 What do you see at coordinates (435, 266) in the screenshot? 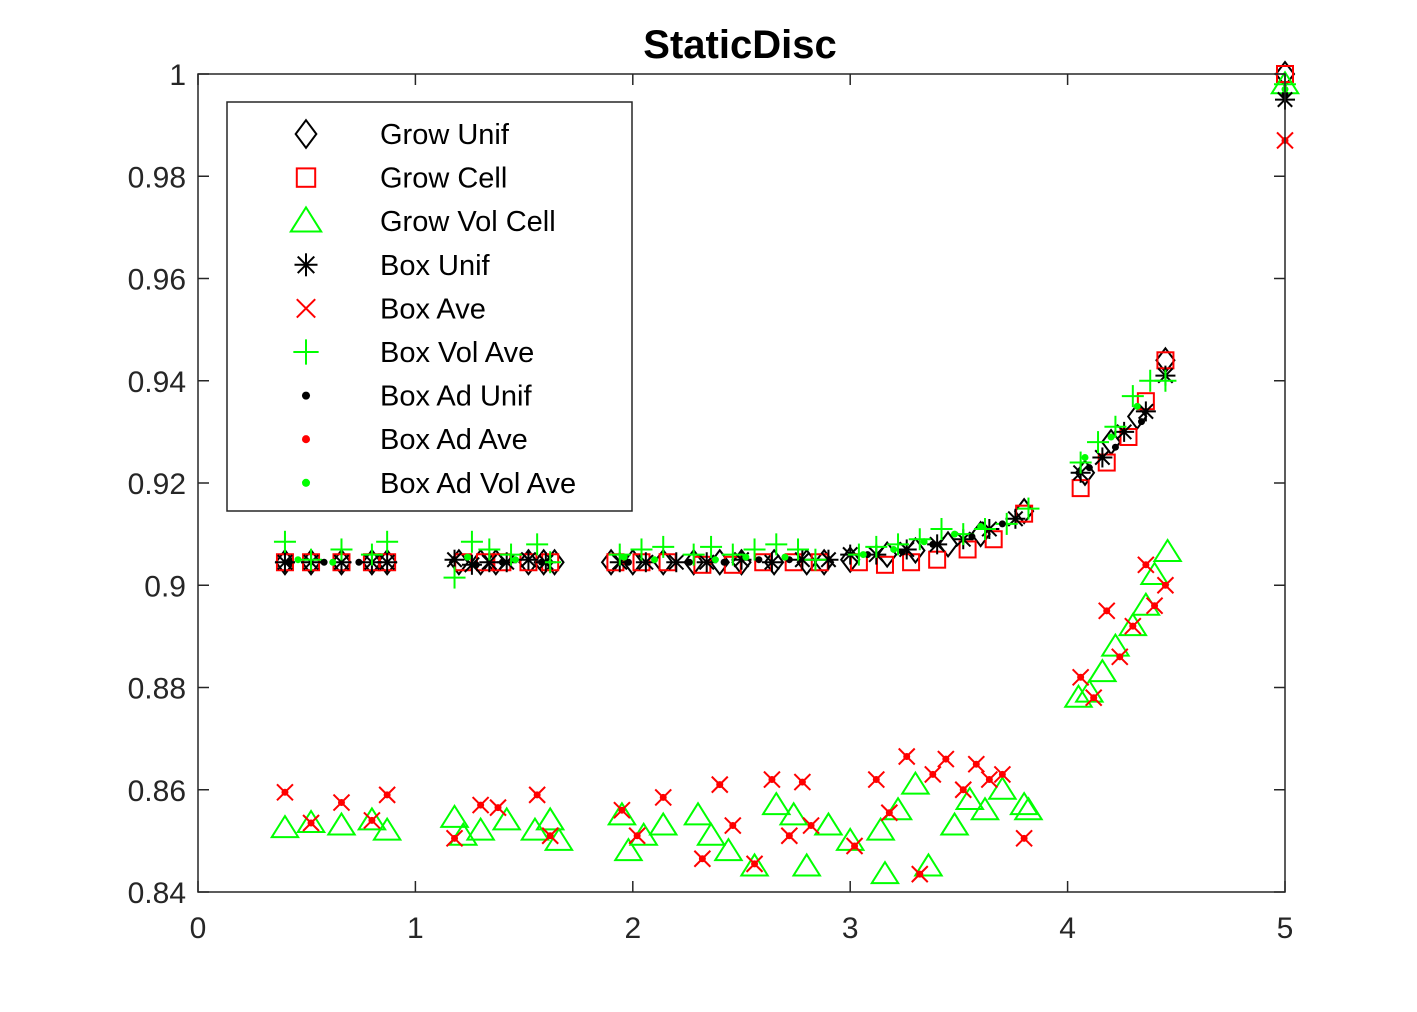
I see `legend-label: Box Unif` at bounding box center [435, 266].